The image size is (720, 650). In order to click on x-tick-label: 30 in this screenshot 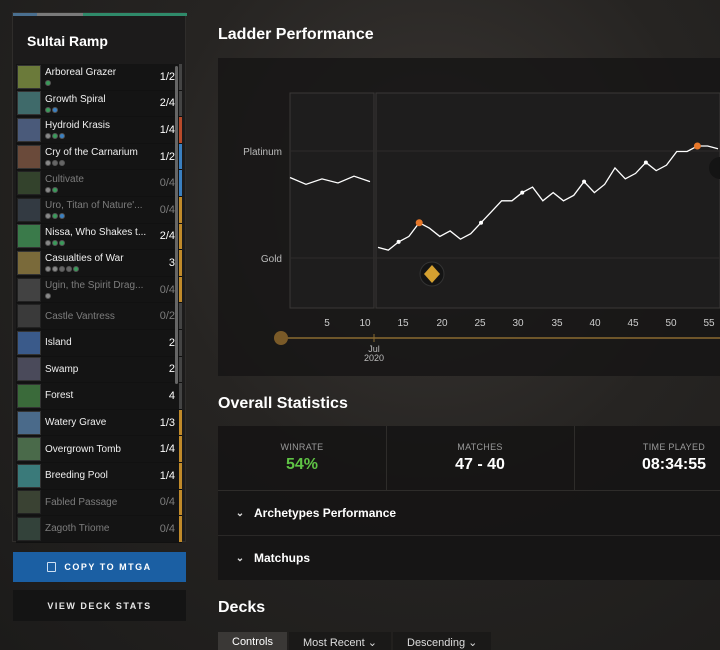, I will do `click(518, 323)`.